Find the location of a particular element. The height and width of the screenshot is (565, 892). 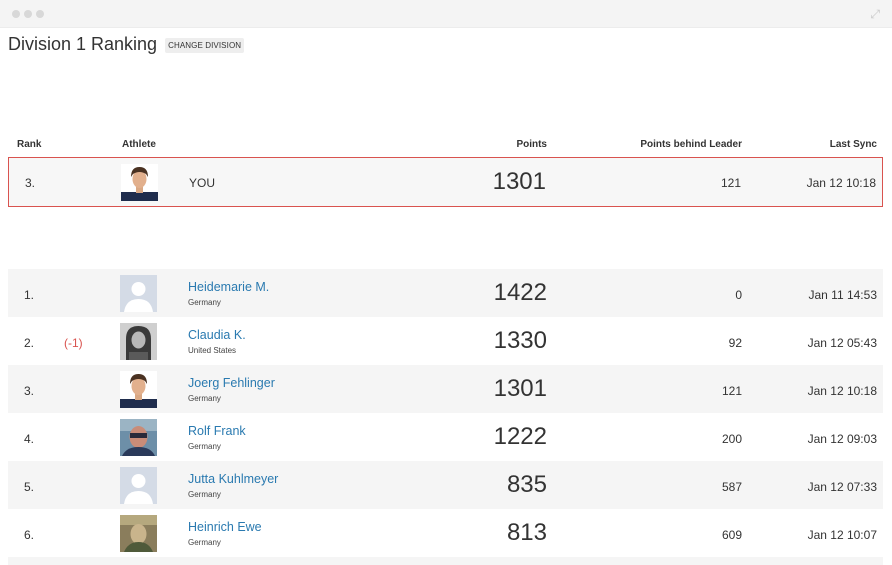

athlete-name-link: Claudia K. is located at coordinates (217, 335).